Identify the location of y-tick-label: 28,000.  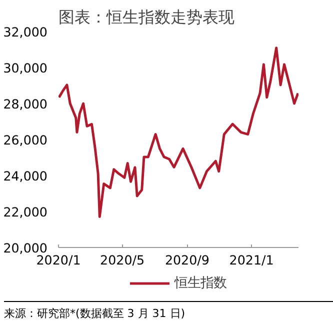
(25, 104).